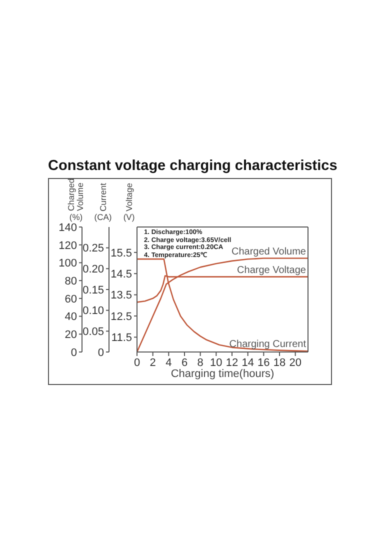 Image resolution: width=375 pixels, height=535 pixels. What do you see at coordinates (73, 352) in the screenshot?
I see `y-tick-label: 0` at bounding box center [73, 352].